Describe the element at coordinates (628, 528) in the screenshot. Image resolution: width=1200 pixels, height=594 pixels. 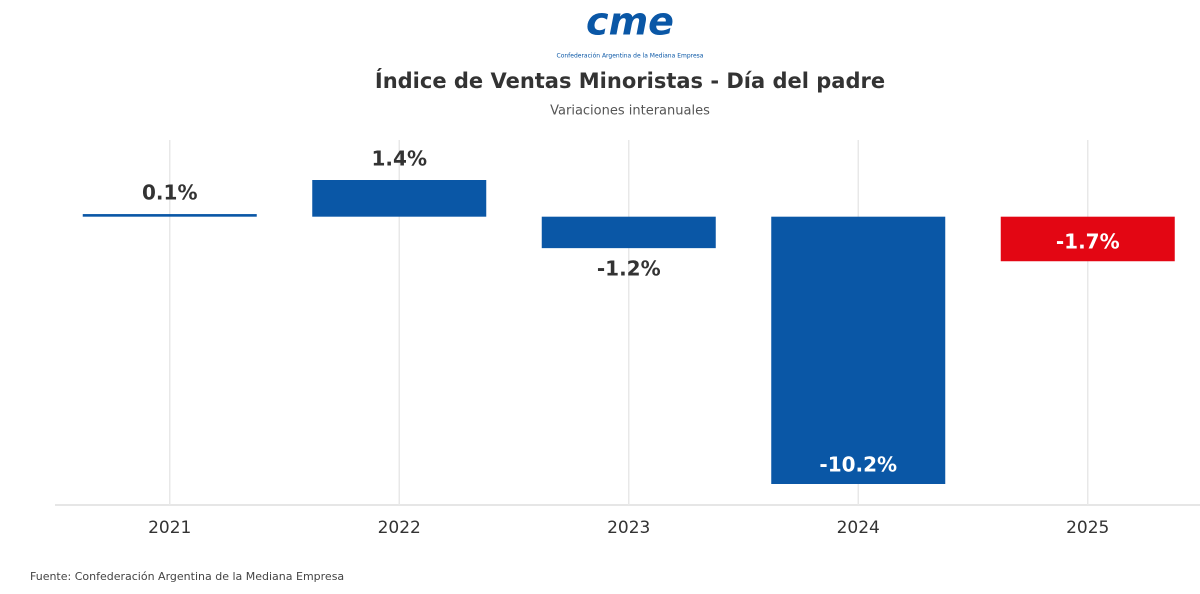
I see `x-tick-label: 2023` at that location.